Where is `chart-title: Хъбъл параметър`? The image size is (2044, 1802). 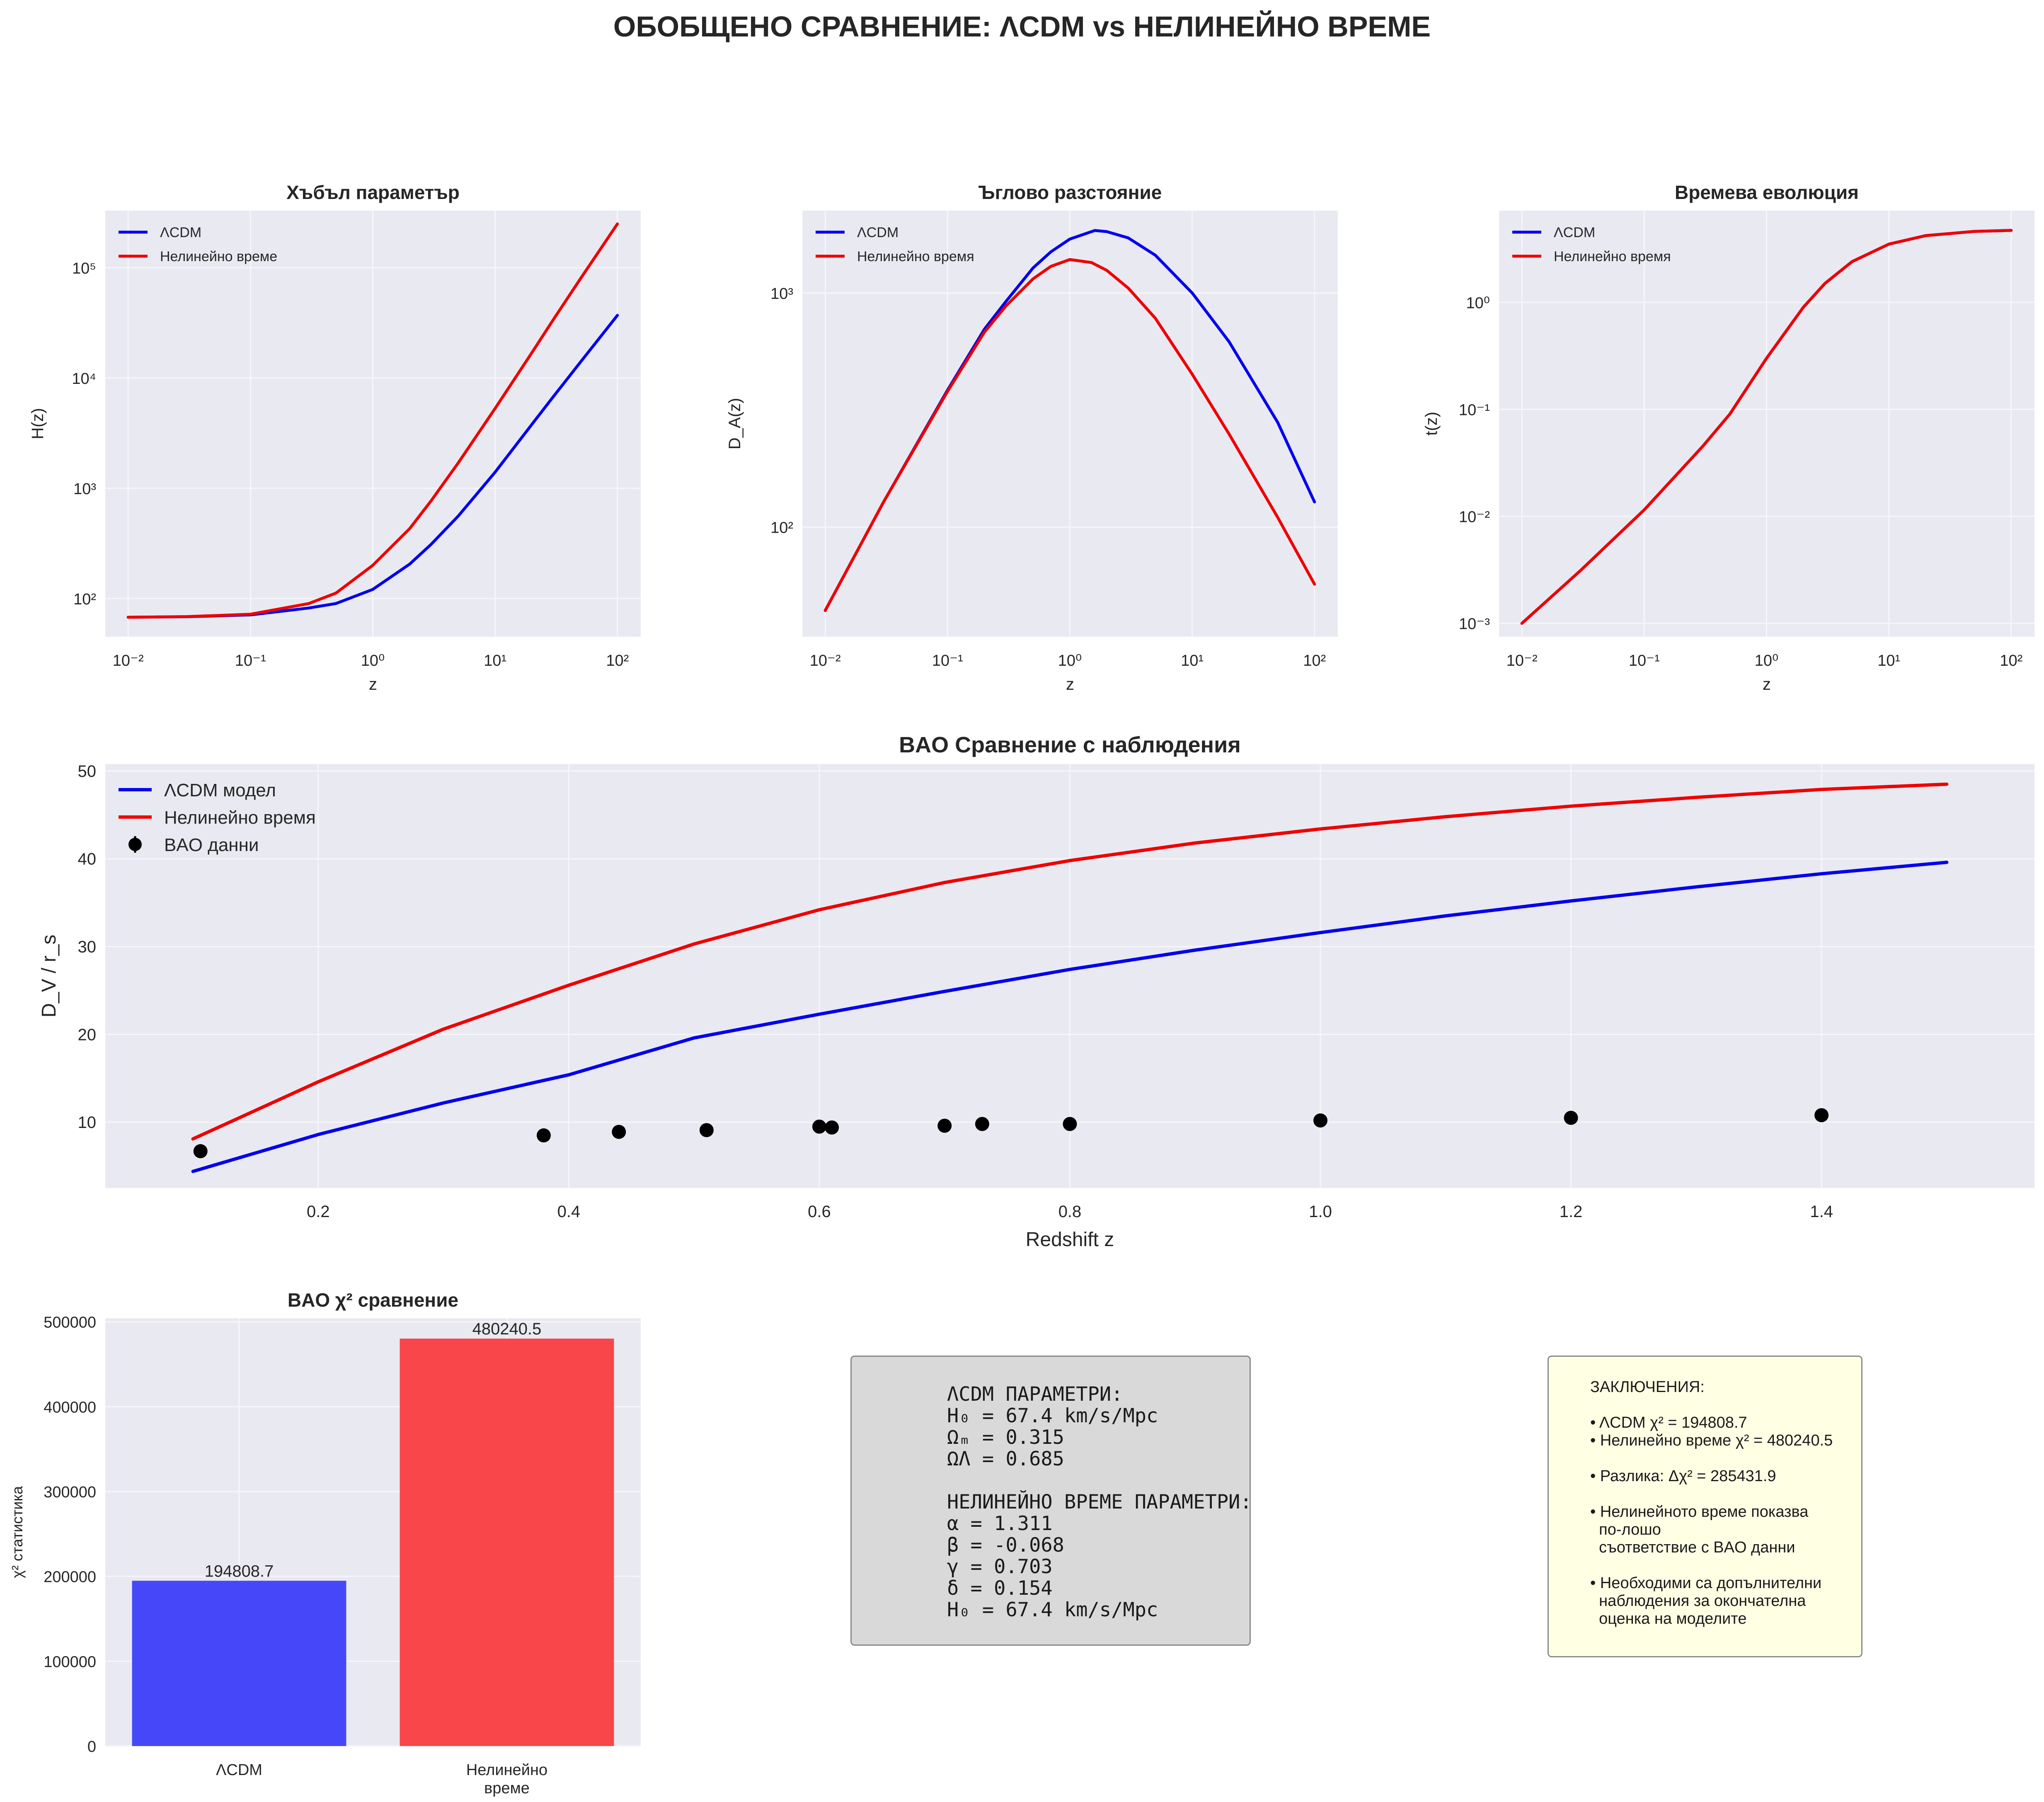
chart-title: Хъбъл параметър is located at coordinates (373, 192).